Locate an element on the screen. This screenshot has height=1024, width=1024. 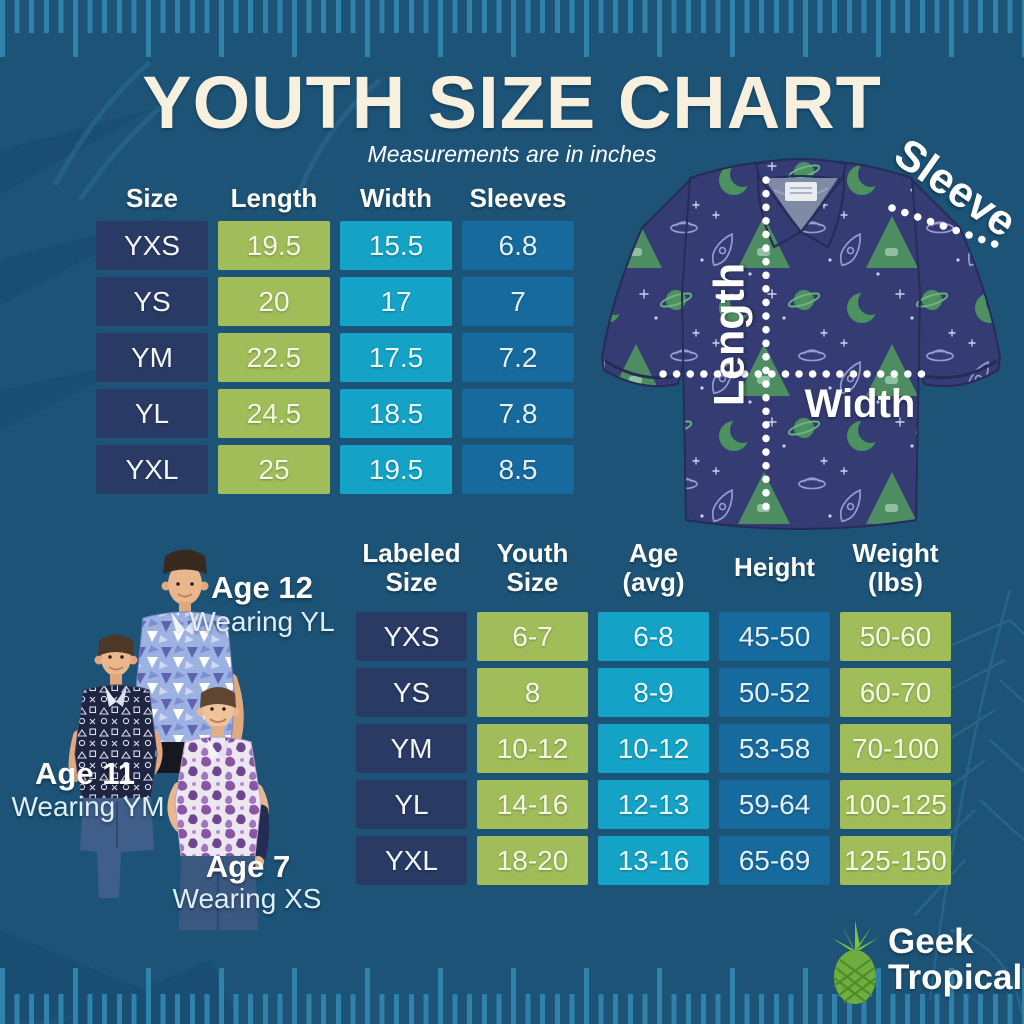
youth-size-cell: 10-12 is located at coordinates (532, 748).